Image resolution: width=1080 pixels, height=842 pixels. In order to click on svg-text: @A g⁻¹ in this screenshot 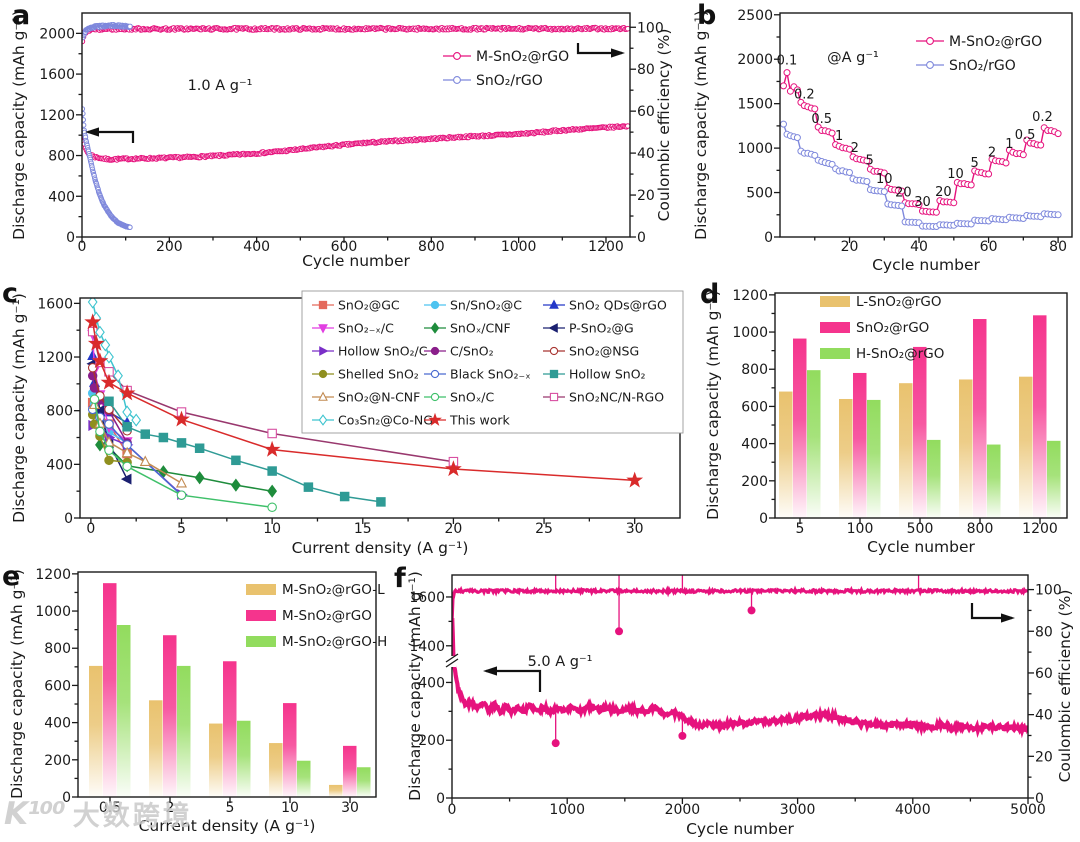, I will do `click(853, 58)`.